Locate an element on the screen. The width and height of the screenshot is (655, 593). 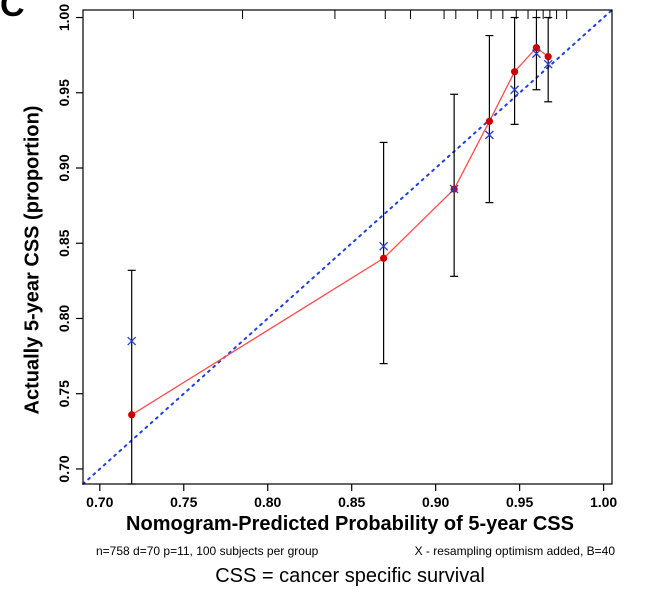
x-tick-label: 0.80 is located at coordinates (267, 502).